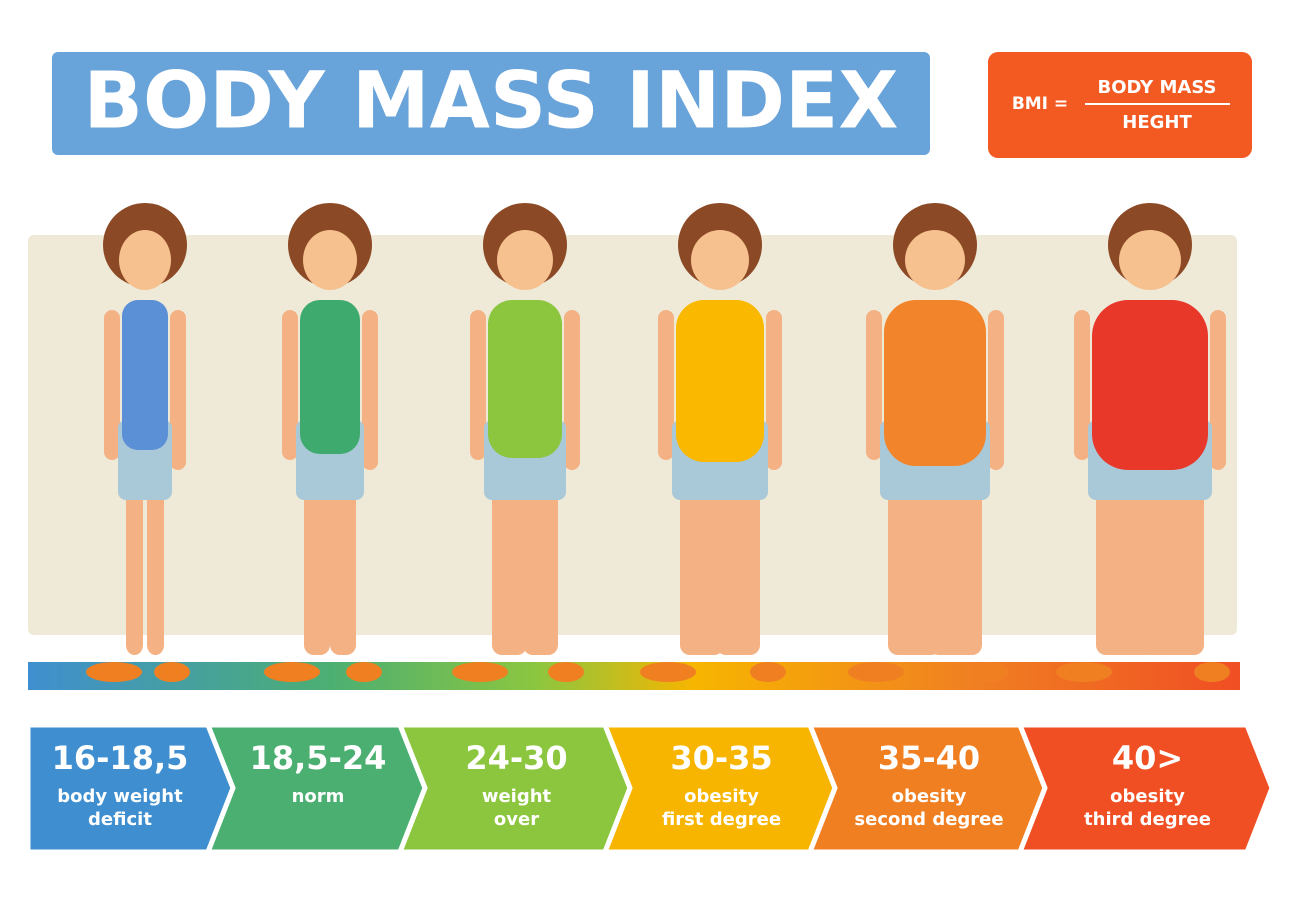 Image resolution: width=1300 pixels, height=898 pixels. What do you see at coordinates (120, 758) in the screenshot?
I see `bmi-range: 16-18,5` at bounding box center [120, 758].